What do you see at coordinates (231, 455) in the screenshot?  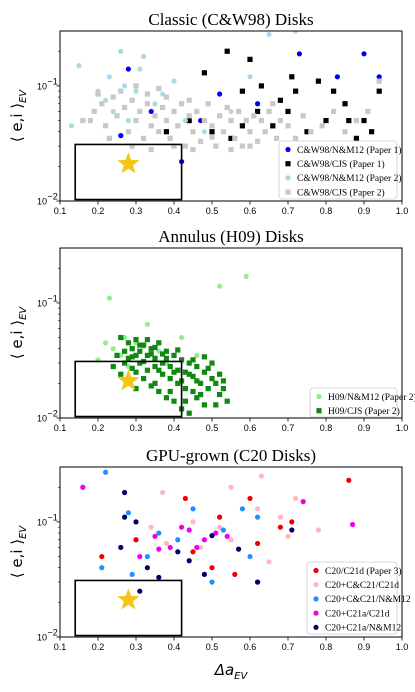 I see `chart-title: GPU-grown (C20 Disks)` at bounding box center [231, 455].